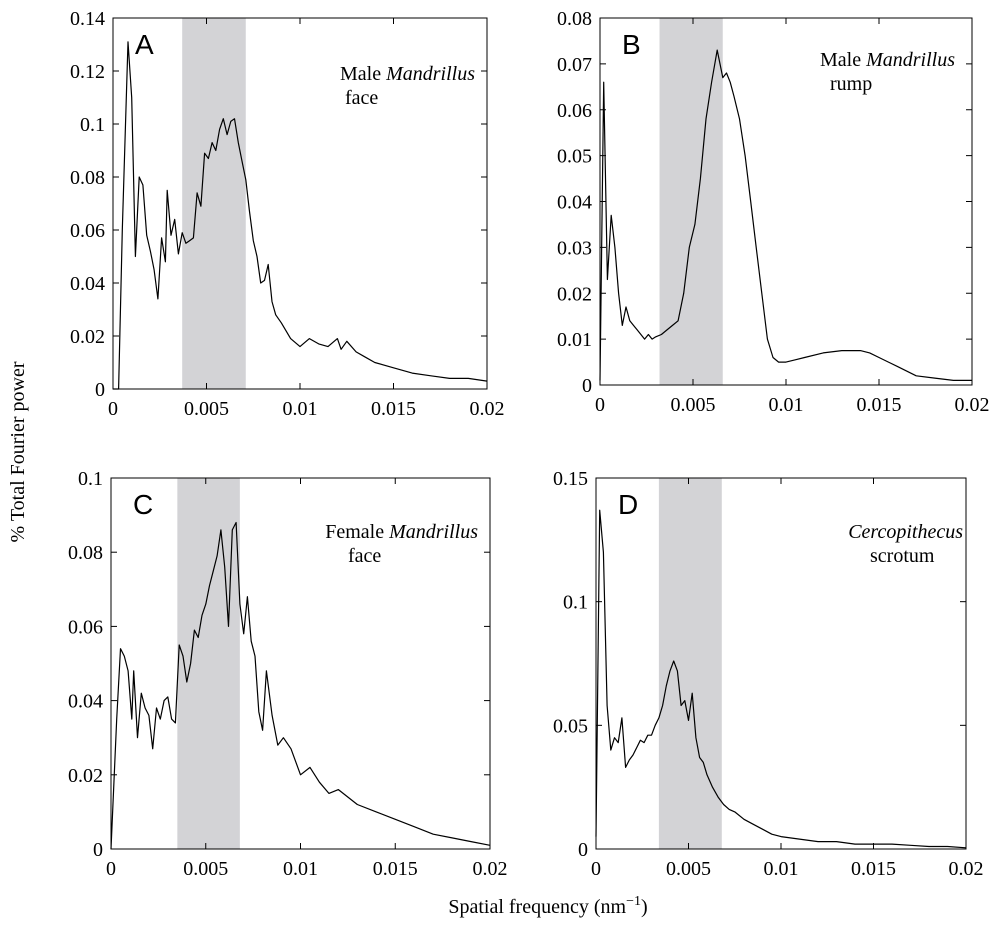  Describe the element at coordinates (574, 111) in the screenshot. I see `panel-b-y-tick-label: 0.06` at that location.